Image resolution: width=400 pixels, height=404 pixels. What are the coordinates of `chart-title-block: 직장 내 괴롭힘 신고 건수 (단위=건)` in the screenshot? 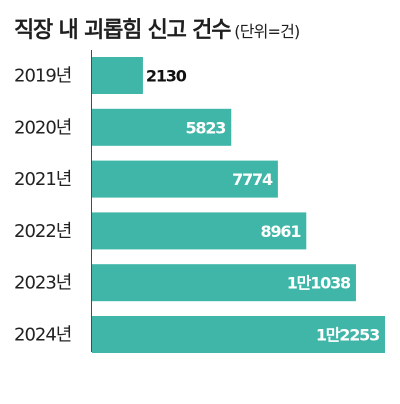 It's located at (157, 28).